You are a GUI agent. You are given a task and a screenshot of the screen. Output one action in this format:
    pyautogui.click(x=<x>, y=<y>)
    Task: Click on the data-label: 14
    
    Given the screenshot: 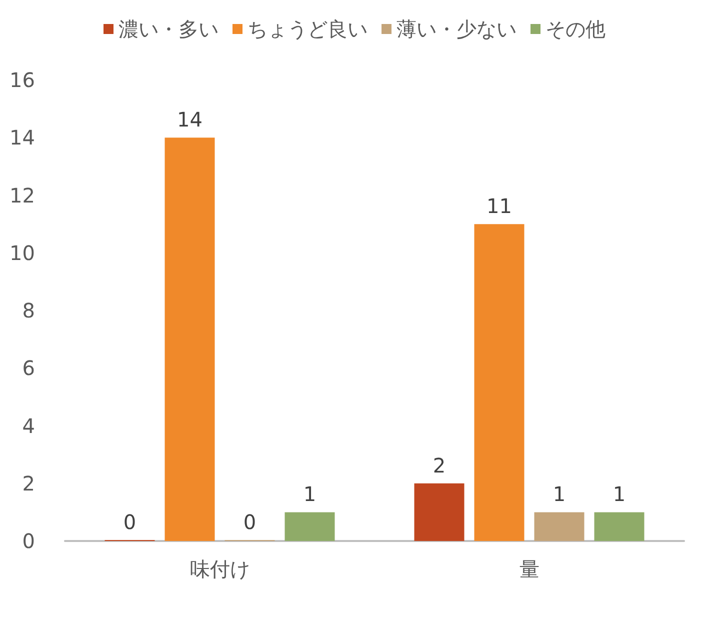 What is the action you would take?
    pyautogui.click(x=189, y=120)
    